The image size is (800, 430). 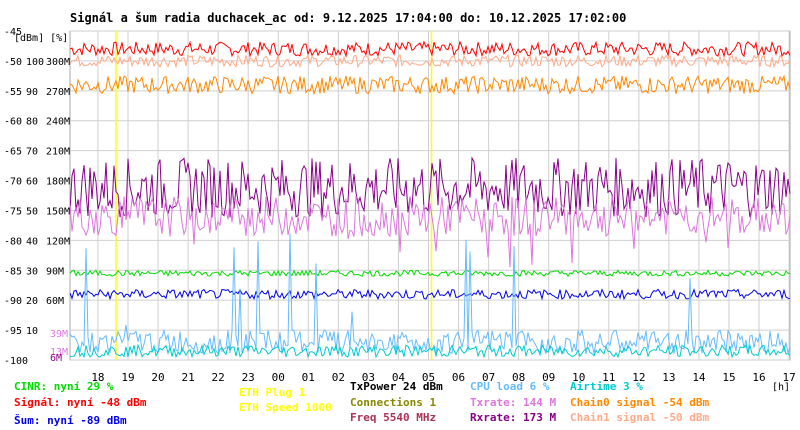 I want to click on y-tick-dbm: -85, so click(x=13, y=271).